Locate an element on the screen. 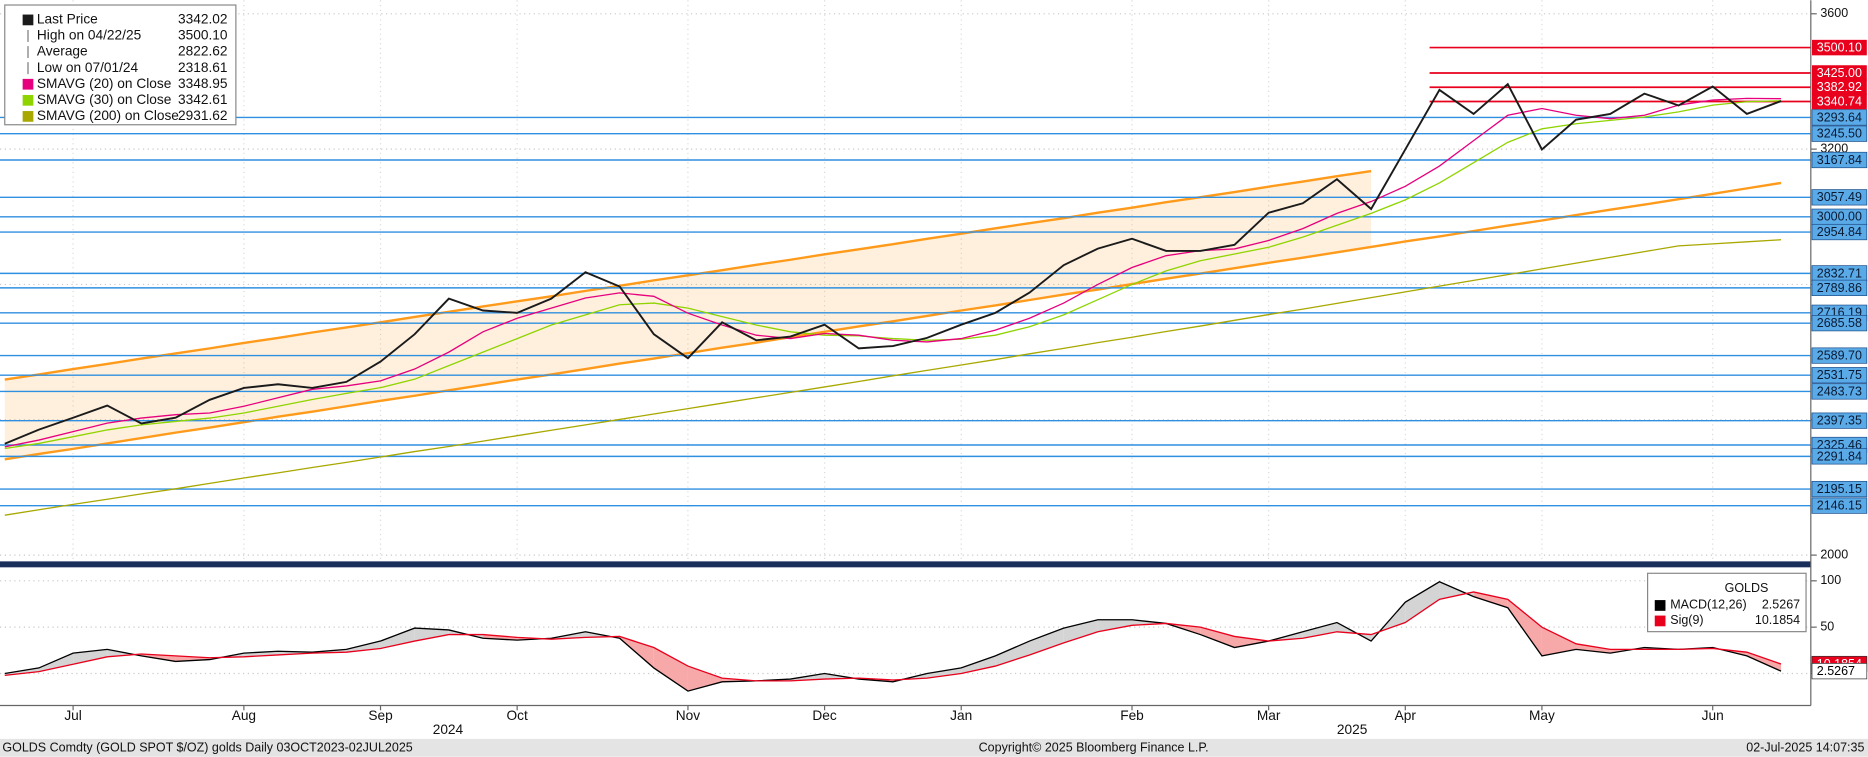 The width and height of the screenshot is (1868, 757). footer-right: 02-Jul-2025 14:07:35 is located at coordinates (1805, 748).